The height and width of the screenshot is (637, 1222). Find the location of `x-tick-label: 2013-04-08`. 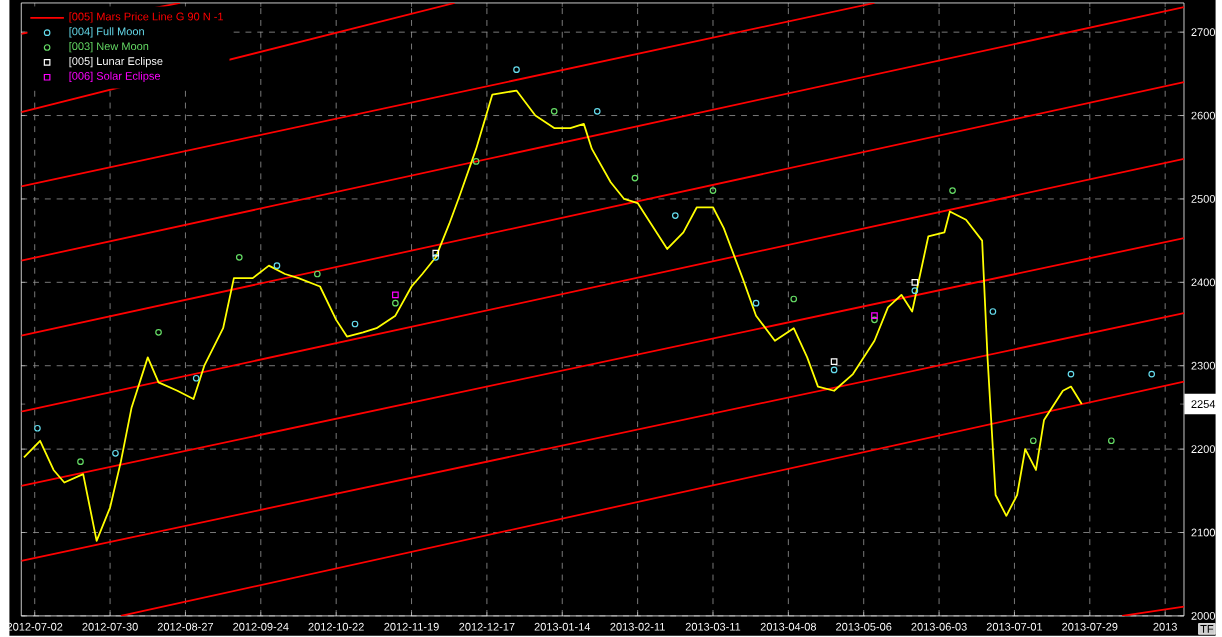

x-tick-label: 2013-04-08 is located at coordinates (788, 626).